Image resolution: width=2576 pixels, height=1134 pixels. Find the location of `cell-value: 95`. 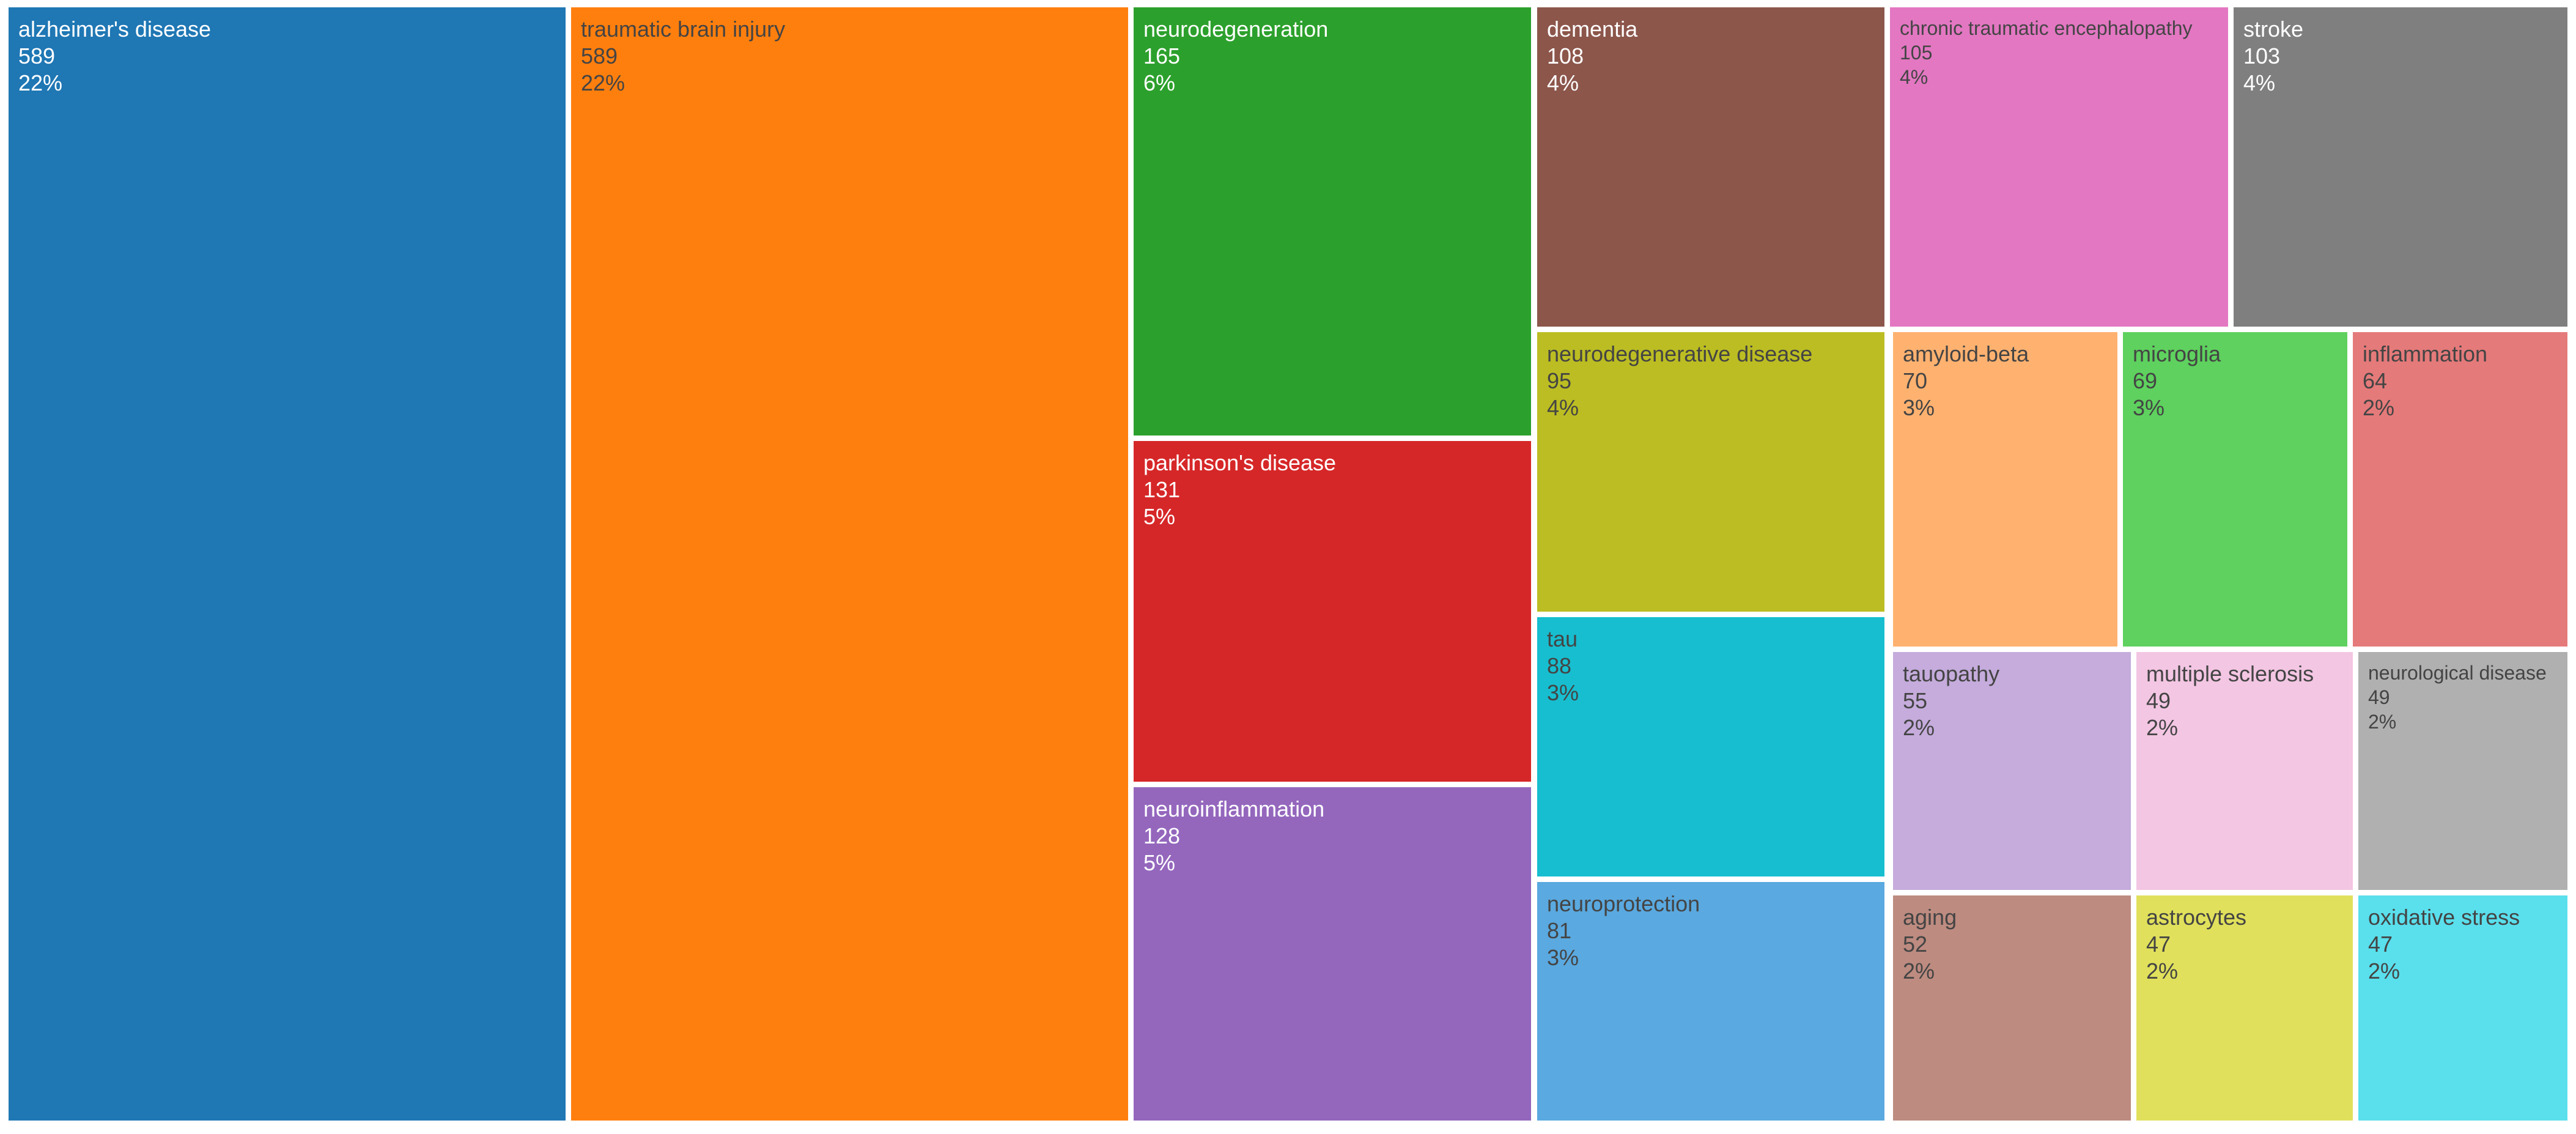

cell-value: 95 is located at coordinates (1559, 380).